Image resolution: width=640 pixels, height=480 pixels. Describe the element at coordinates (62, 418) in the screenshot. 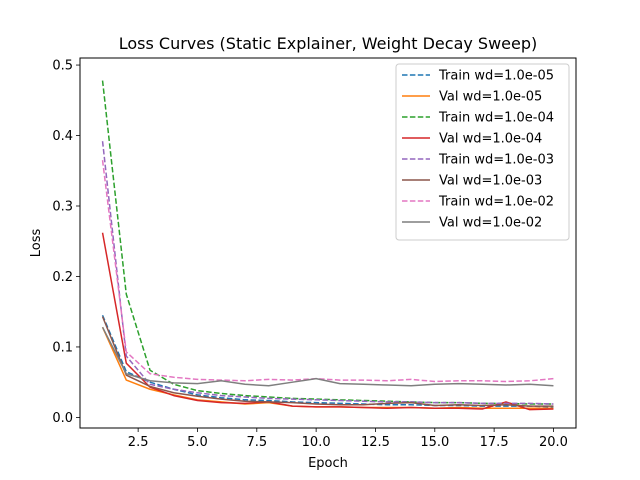

I see `y-tick-label: 0.0` at that location.